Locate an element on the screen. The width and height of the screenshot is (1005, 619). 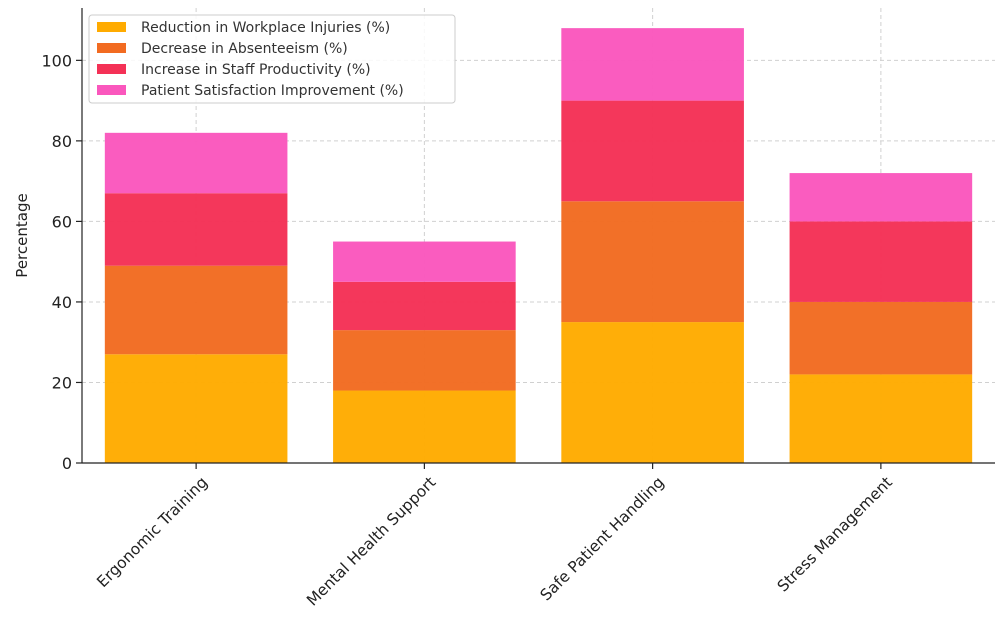
y-tick-label: 40 is located at coordinates (62, 302).